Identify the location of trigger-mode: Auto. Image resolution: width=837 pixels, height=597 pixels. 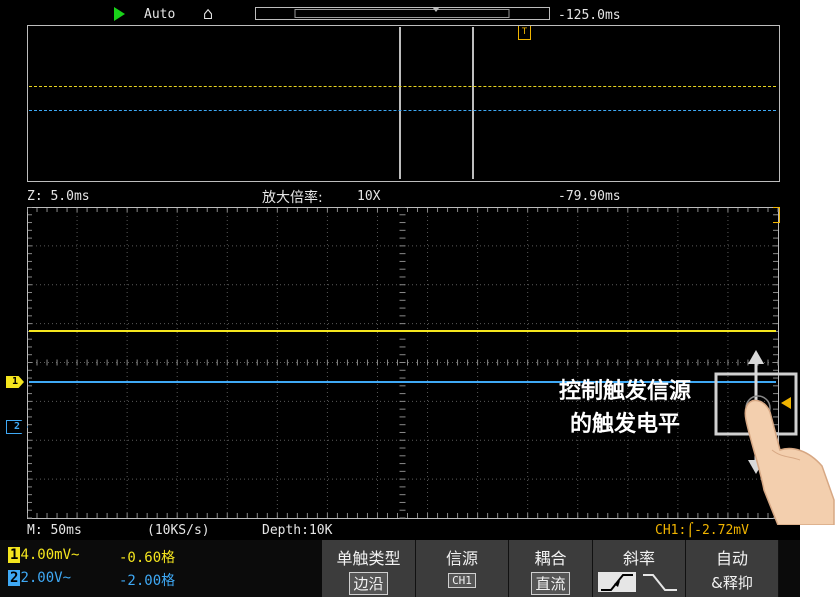
(160, 14).